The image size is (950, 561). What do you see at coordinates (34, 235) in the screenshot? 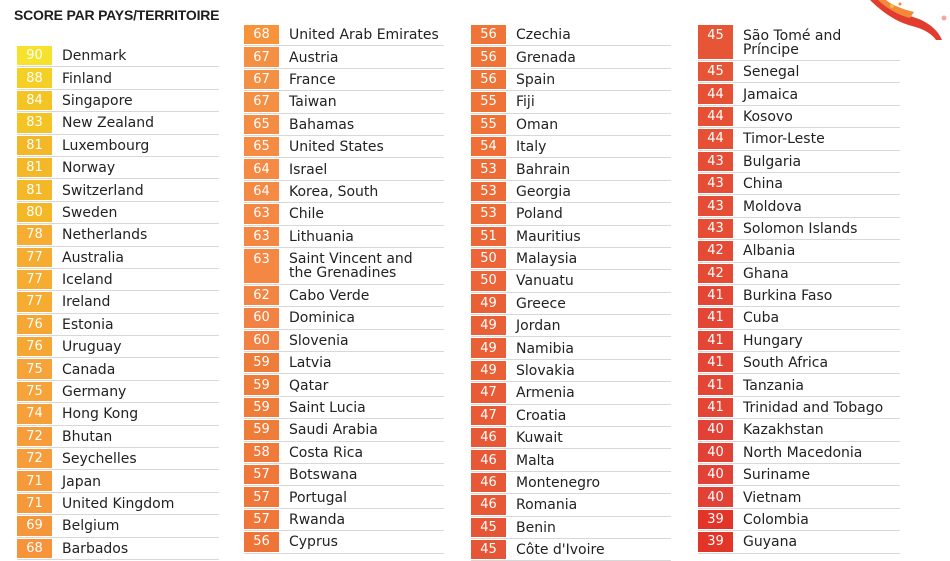
I see `score-badge: 78` at bounding box center [34, 235].